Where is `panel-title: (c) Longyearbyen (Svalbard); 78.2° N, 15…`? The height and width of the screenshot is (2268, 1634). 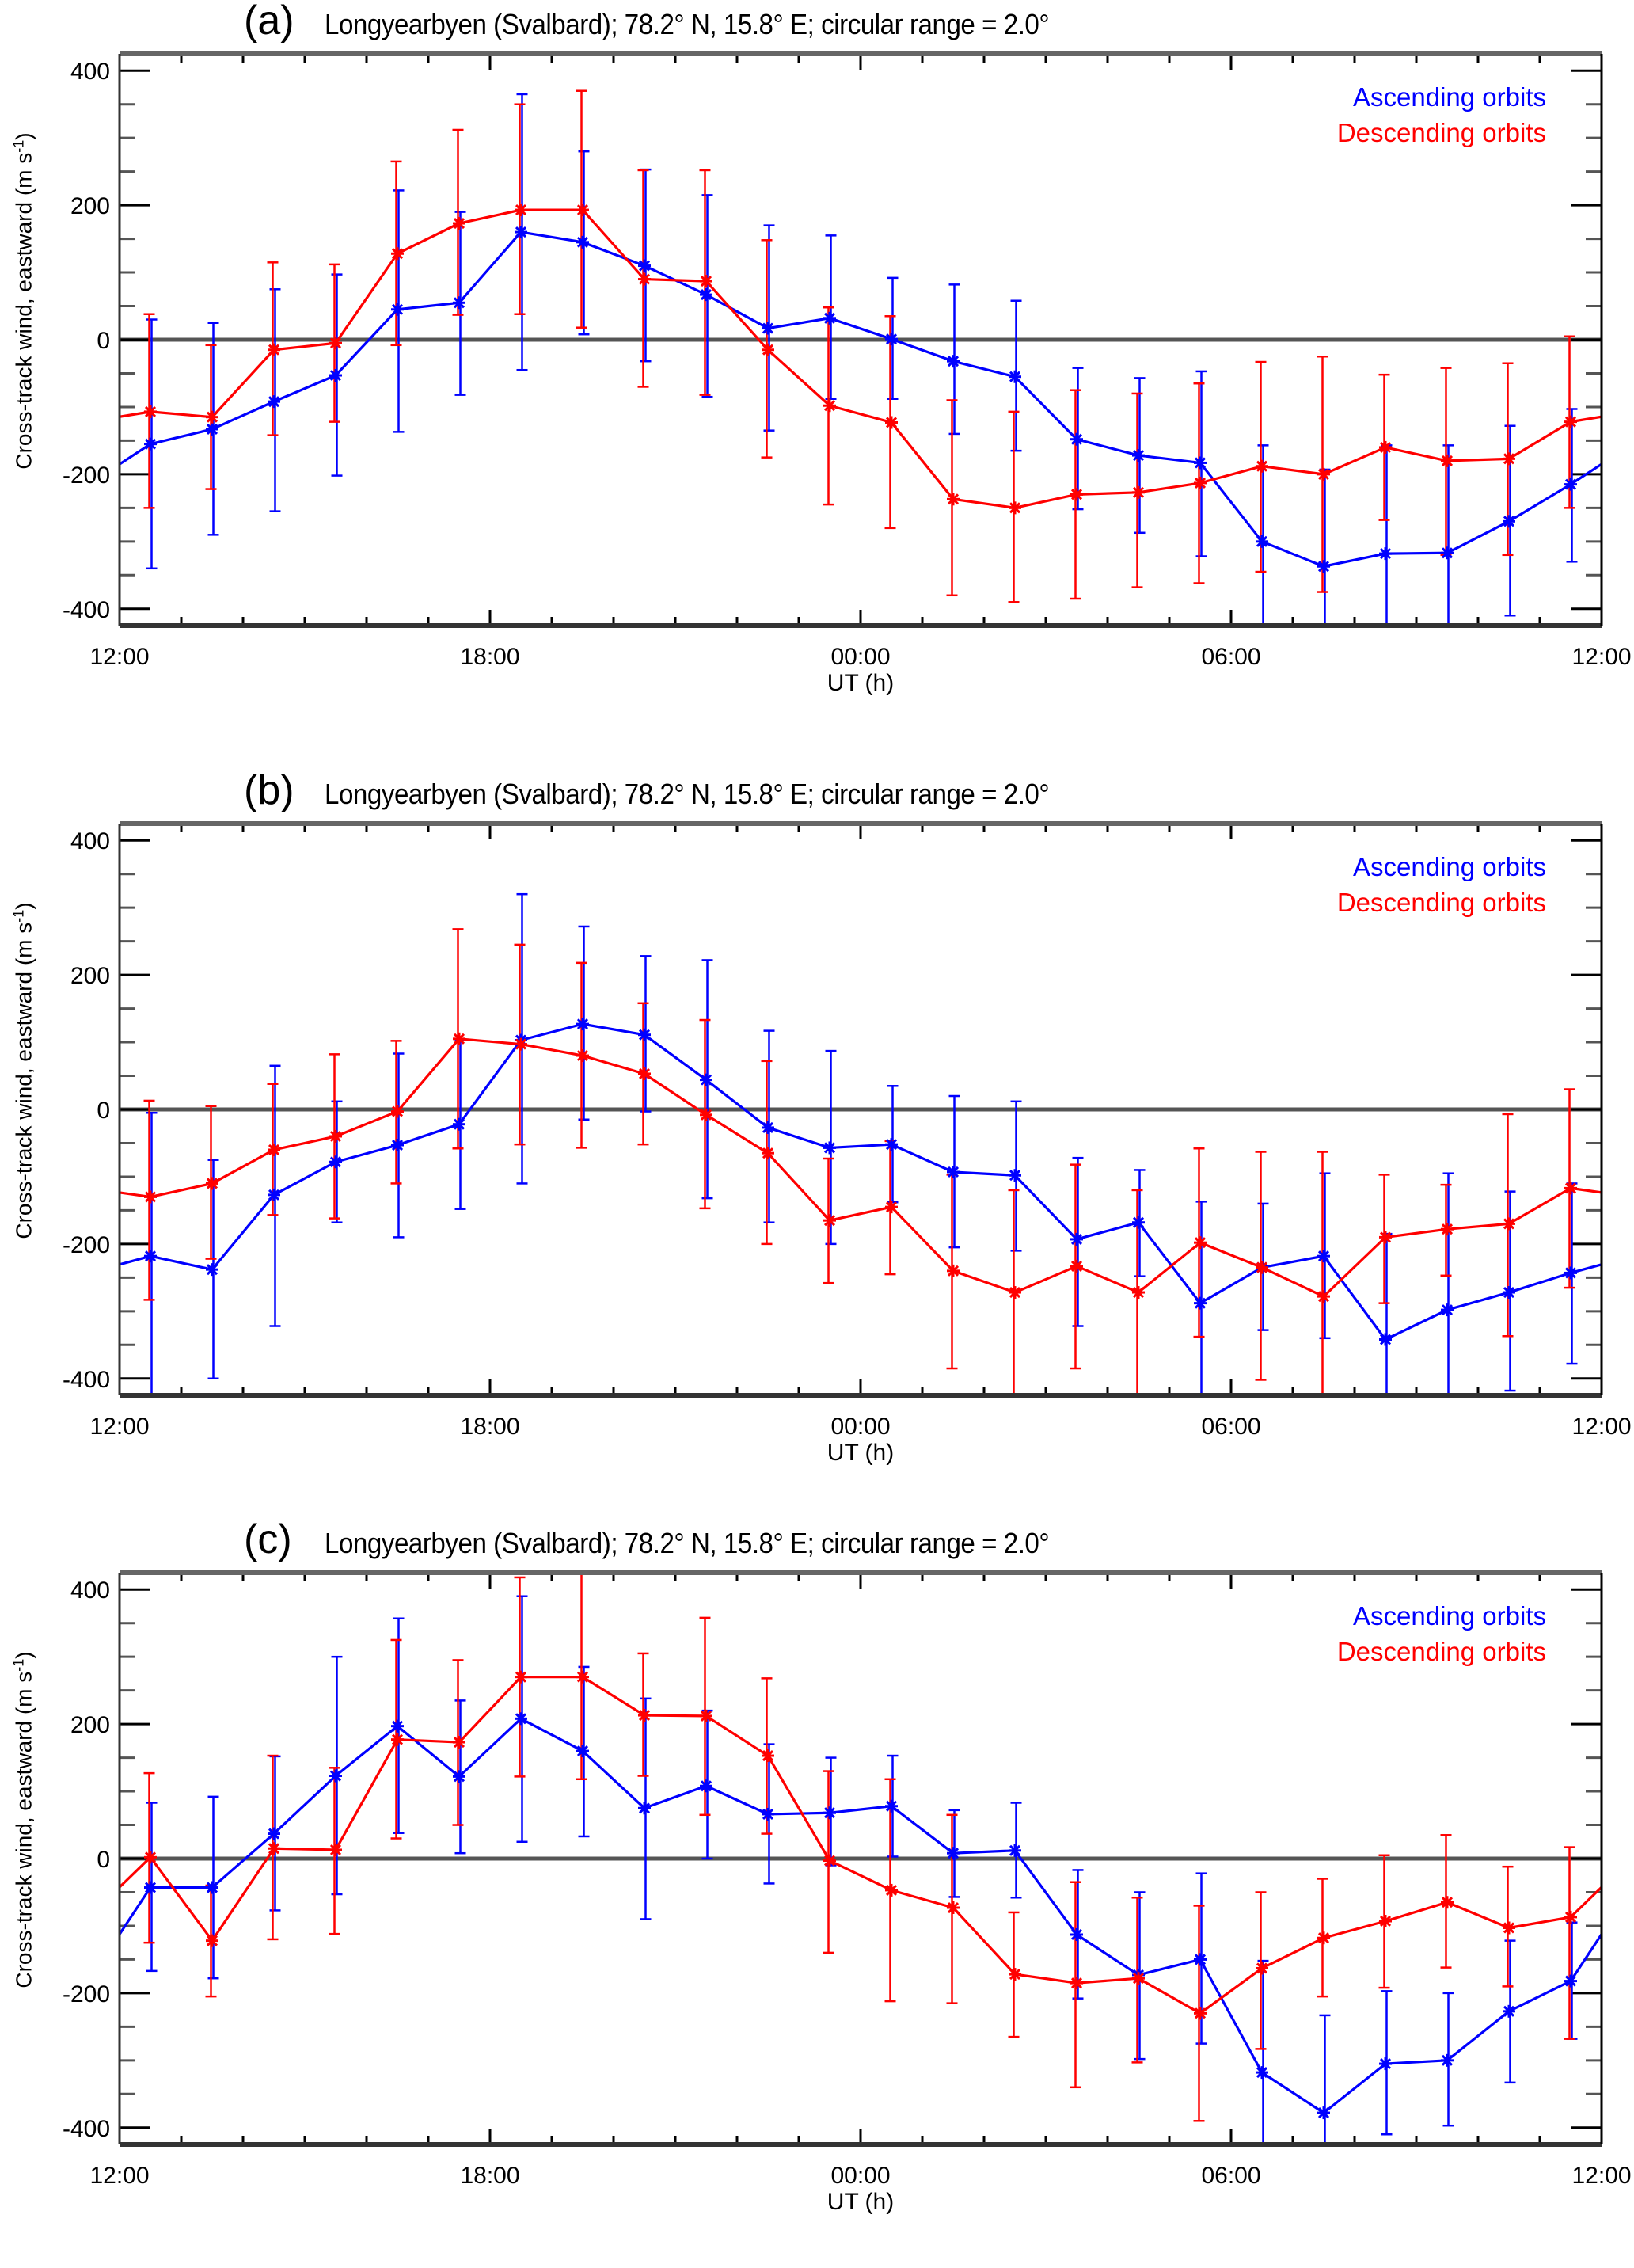 panel-title: (c) Longyearbyen (Svalbard); 78.2° N, 15… is located at coordinates (817, 1543).